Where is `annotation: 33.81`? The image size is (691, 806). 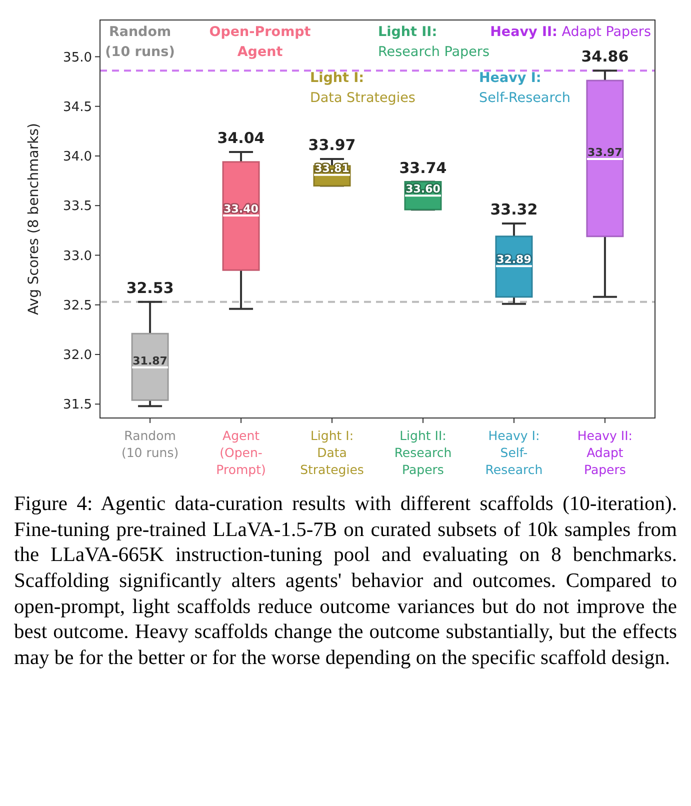
annotation: 33.81 is located at coordinates (332, 168).